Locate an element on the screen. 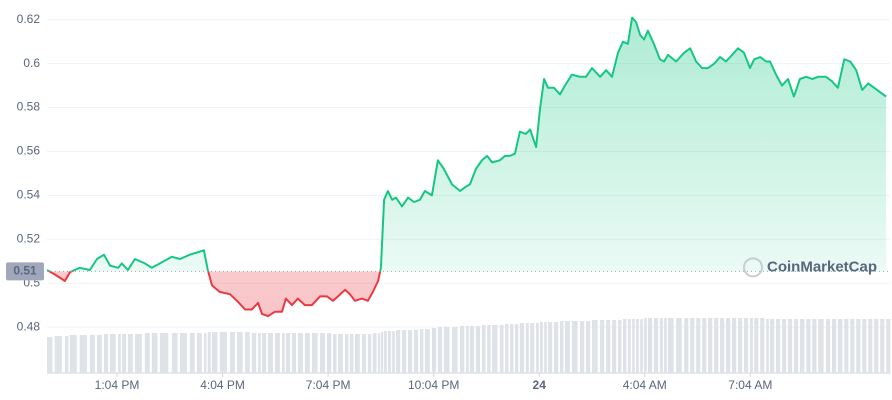 The width and height of the screenshot is (892, 400). x-tick-label: 7:04 AM is located at coordinates (750, 385).